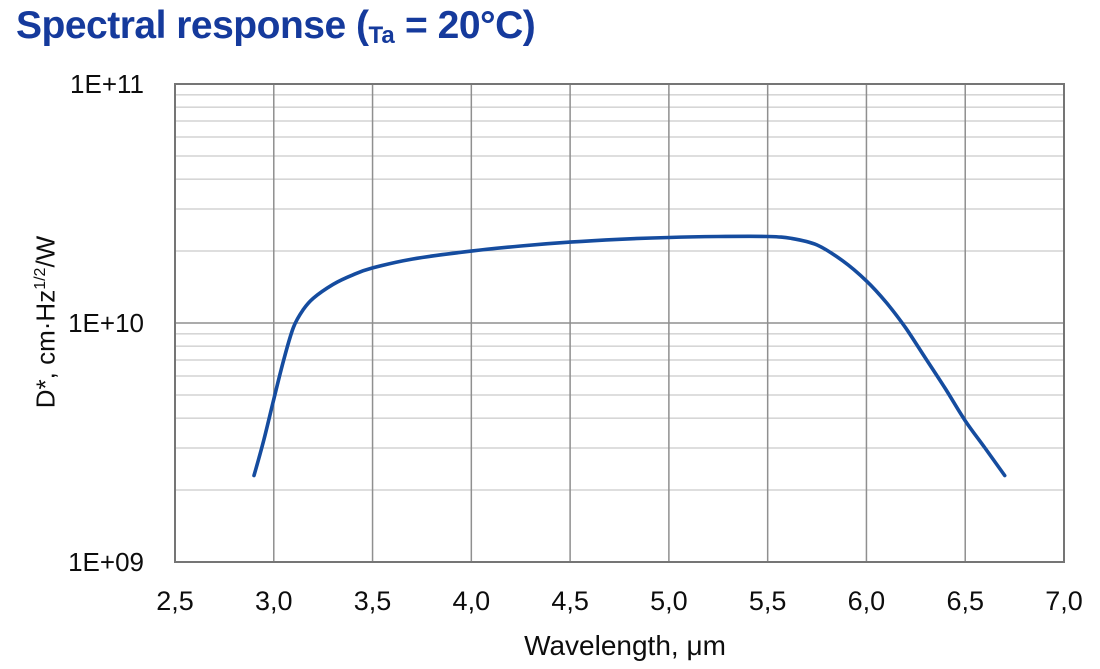  What do you see at coordinates (471, 601) in the screenshot?
I see `x-tick-label: 4,0` at bounding box center [471, 601].